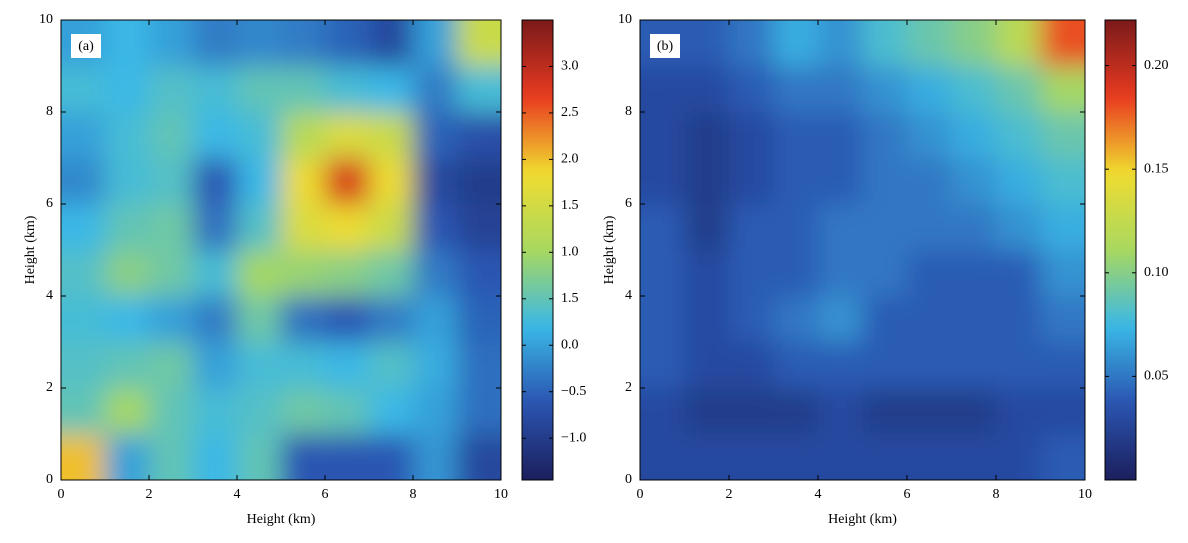 The width and height of the screenshot is (1188, 543). I want to click on x-tick-label: 0, so click(61, 494).